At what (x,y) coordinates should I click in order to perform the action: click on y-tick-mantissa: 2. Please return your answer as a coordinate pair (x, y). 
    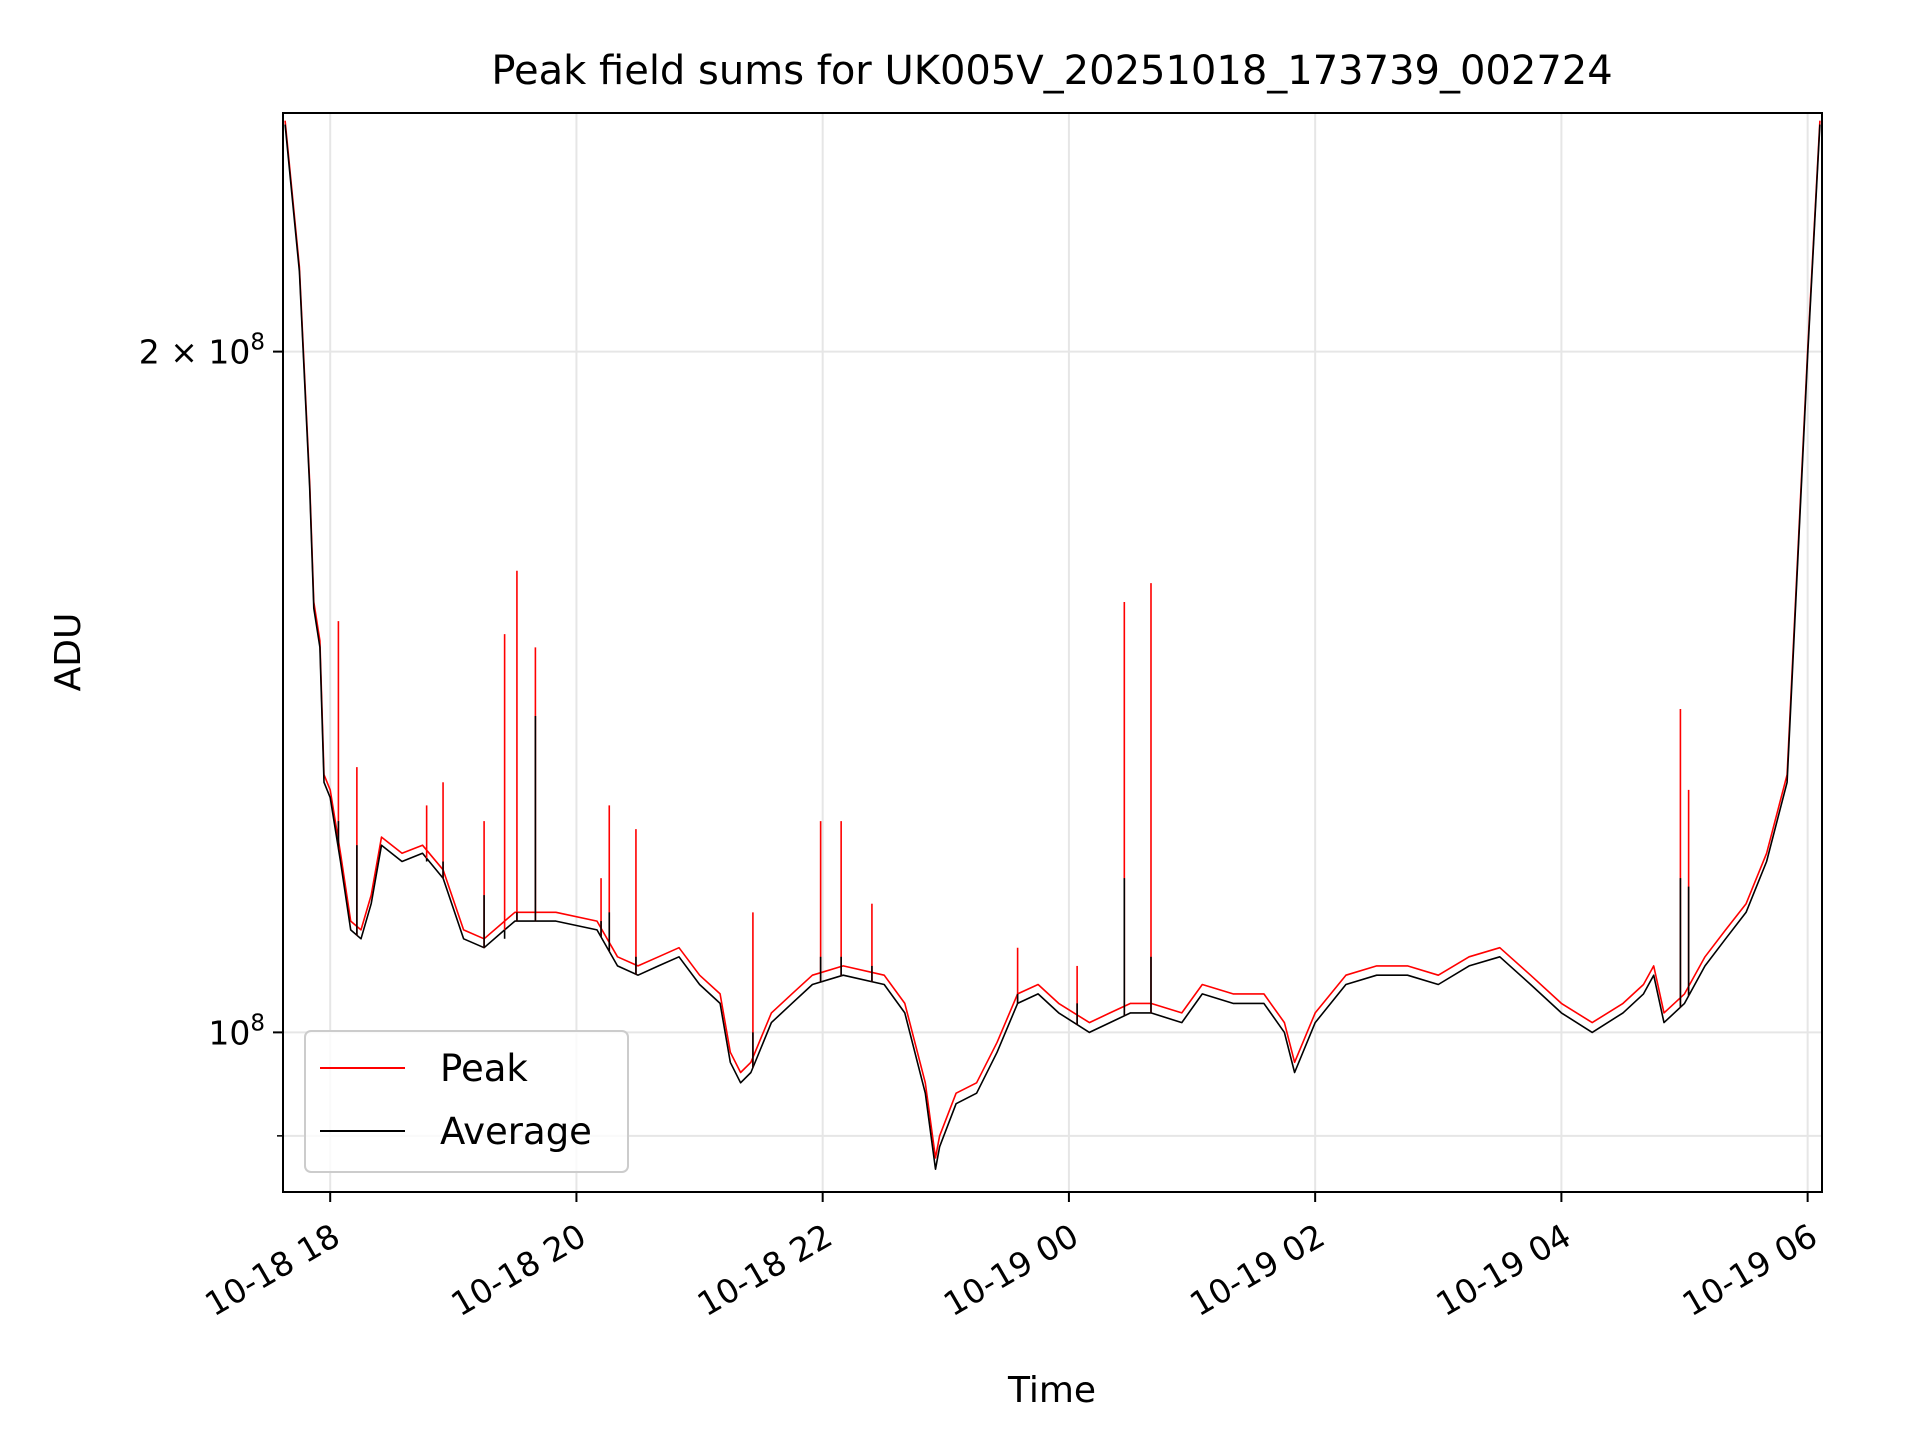
    Looking at the image, I should click on (149, 352).